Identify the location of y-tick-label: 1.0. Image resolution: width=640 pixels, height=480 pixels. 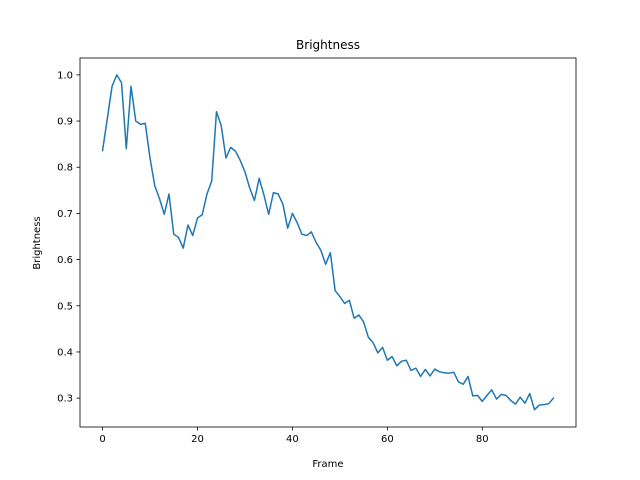
(65, 75).